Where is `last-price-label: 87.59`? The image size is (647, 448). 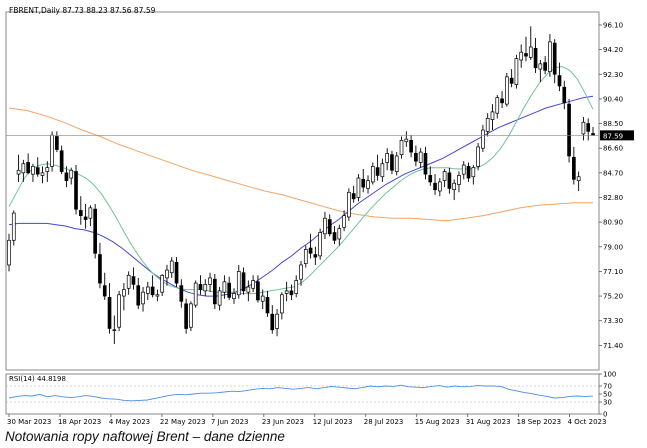 last-price-label: 87.59 is located at coordinates (613, 136).